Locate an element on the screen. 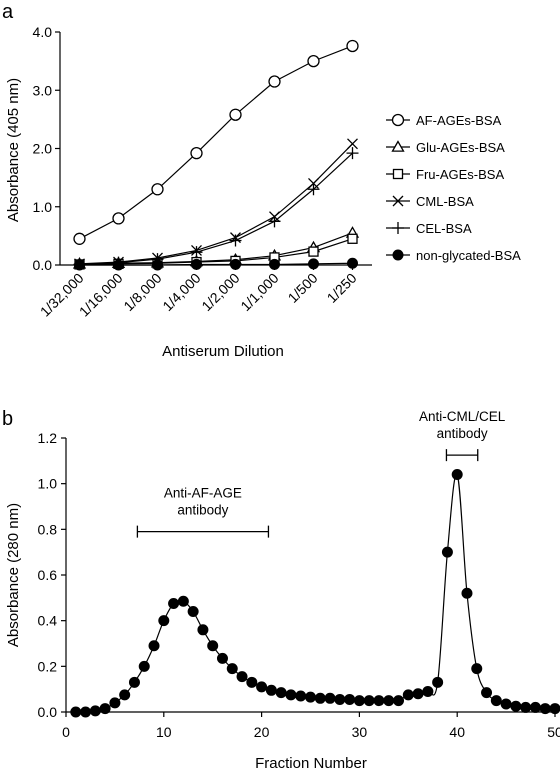 The image size is (560, 772). panel-b-label: b is located at coordinates (7, 419).